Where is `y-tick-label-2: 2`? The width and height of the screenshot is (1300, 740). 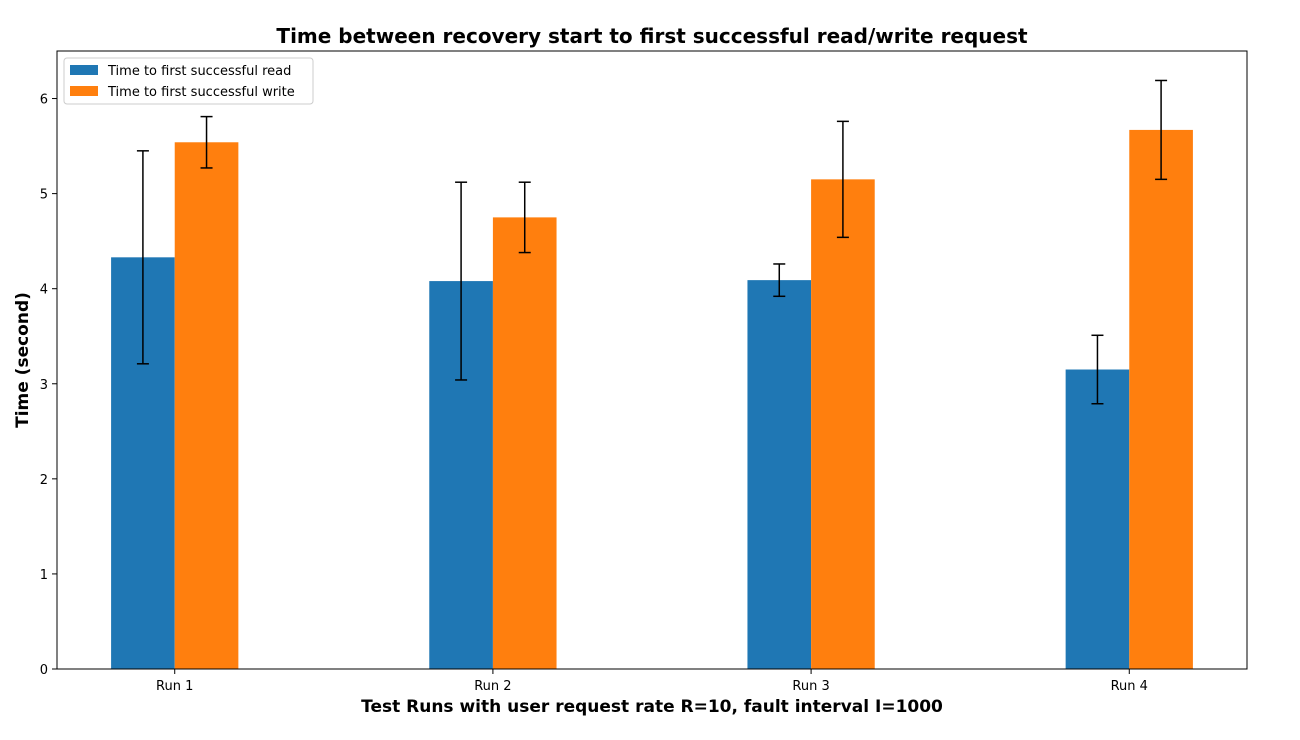
y-tick-label-2: 2 is located at coordinates (44, 480).